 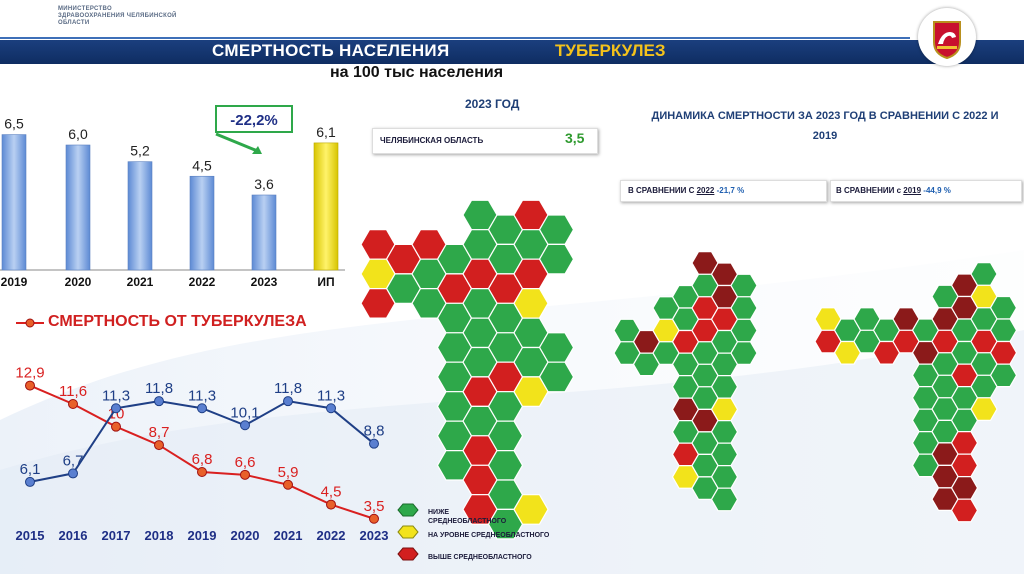 I want to click on legend-swatch-below, so click(x=408, y=510).